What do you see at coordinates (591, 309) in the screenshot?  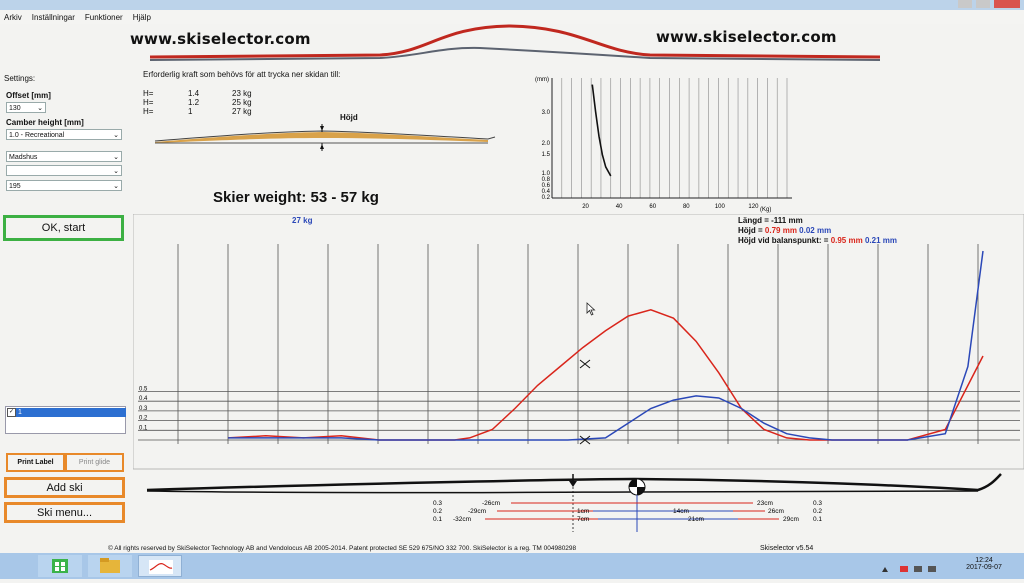 I see `mouse-cursor-icon` at bounding box center [591, 309].